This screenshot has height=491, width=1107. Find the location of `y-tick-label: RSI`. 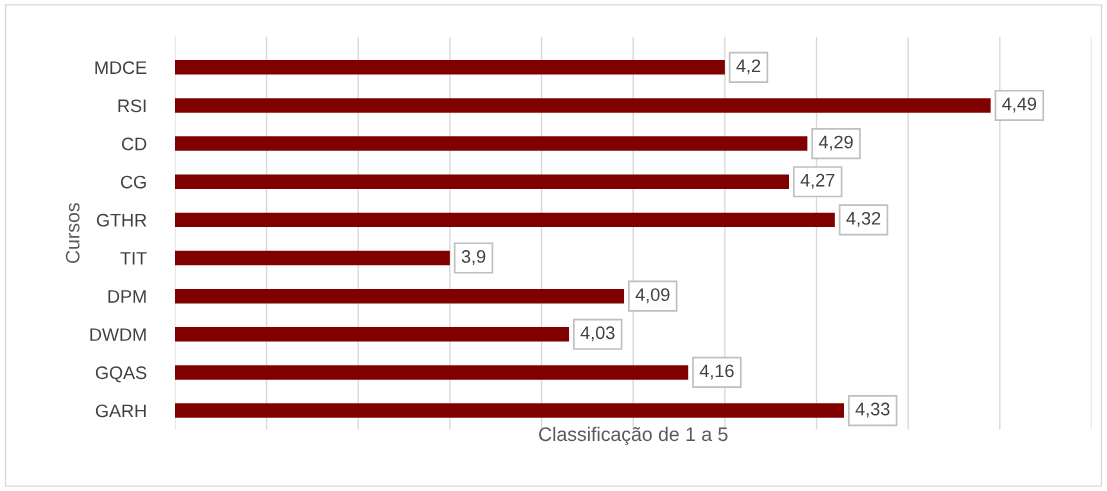

y-tick-label: RSI is located at coordinates (132, 106).